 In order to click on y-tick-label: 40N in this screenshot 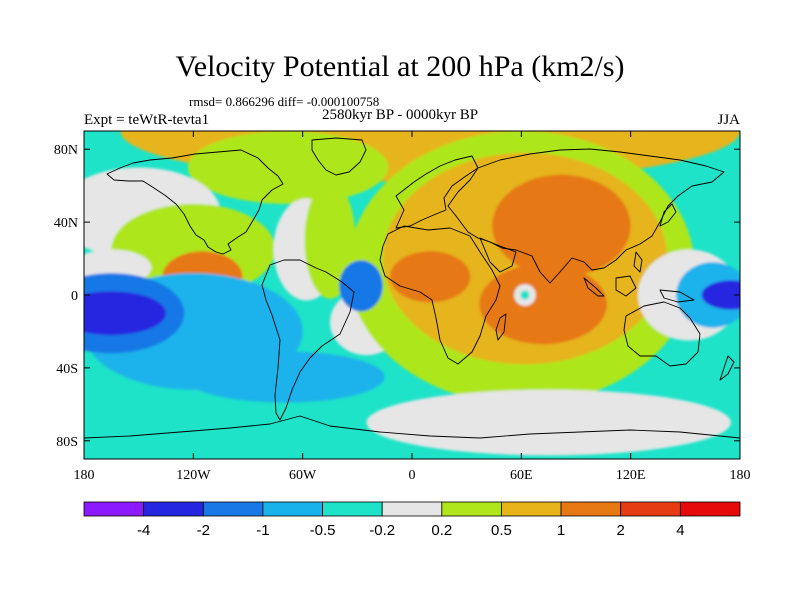, I will do `click(66, 223)`.